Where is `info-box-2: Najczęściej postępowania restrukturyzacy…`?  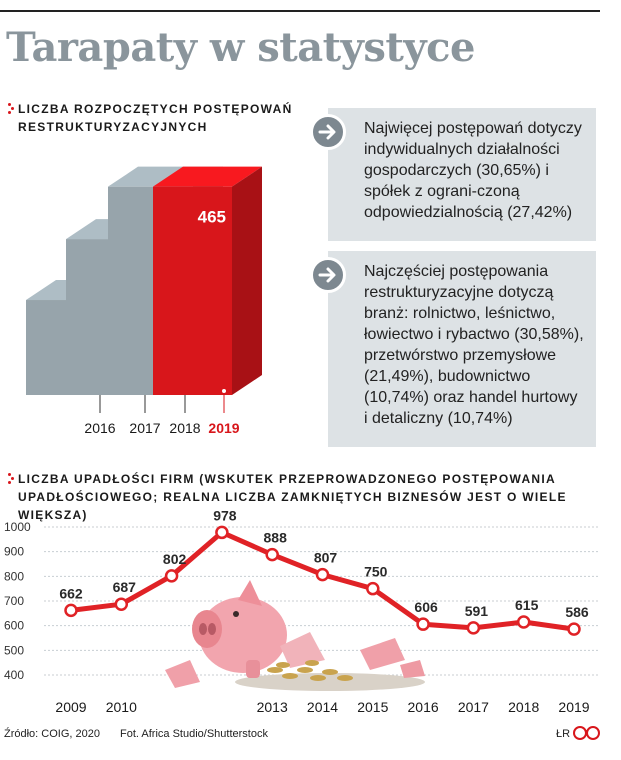
info-box-2: Najczęściej postępowania restrukturyzacy… is located at coordinates (453, 349).